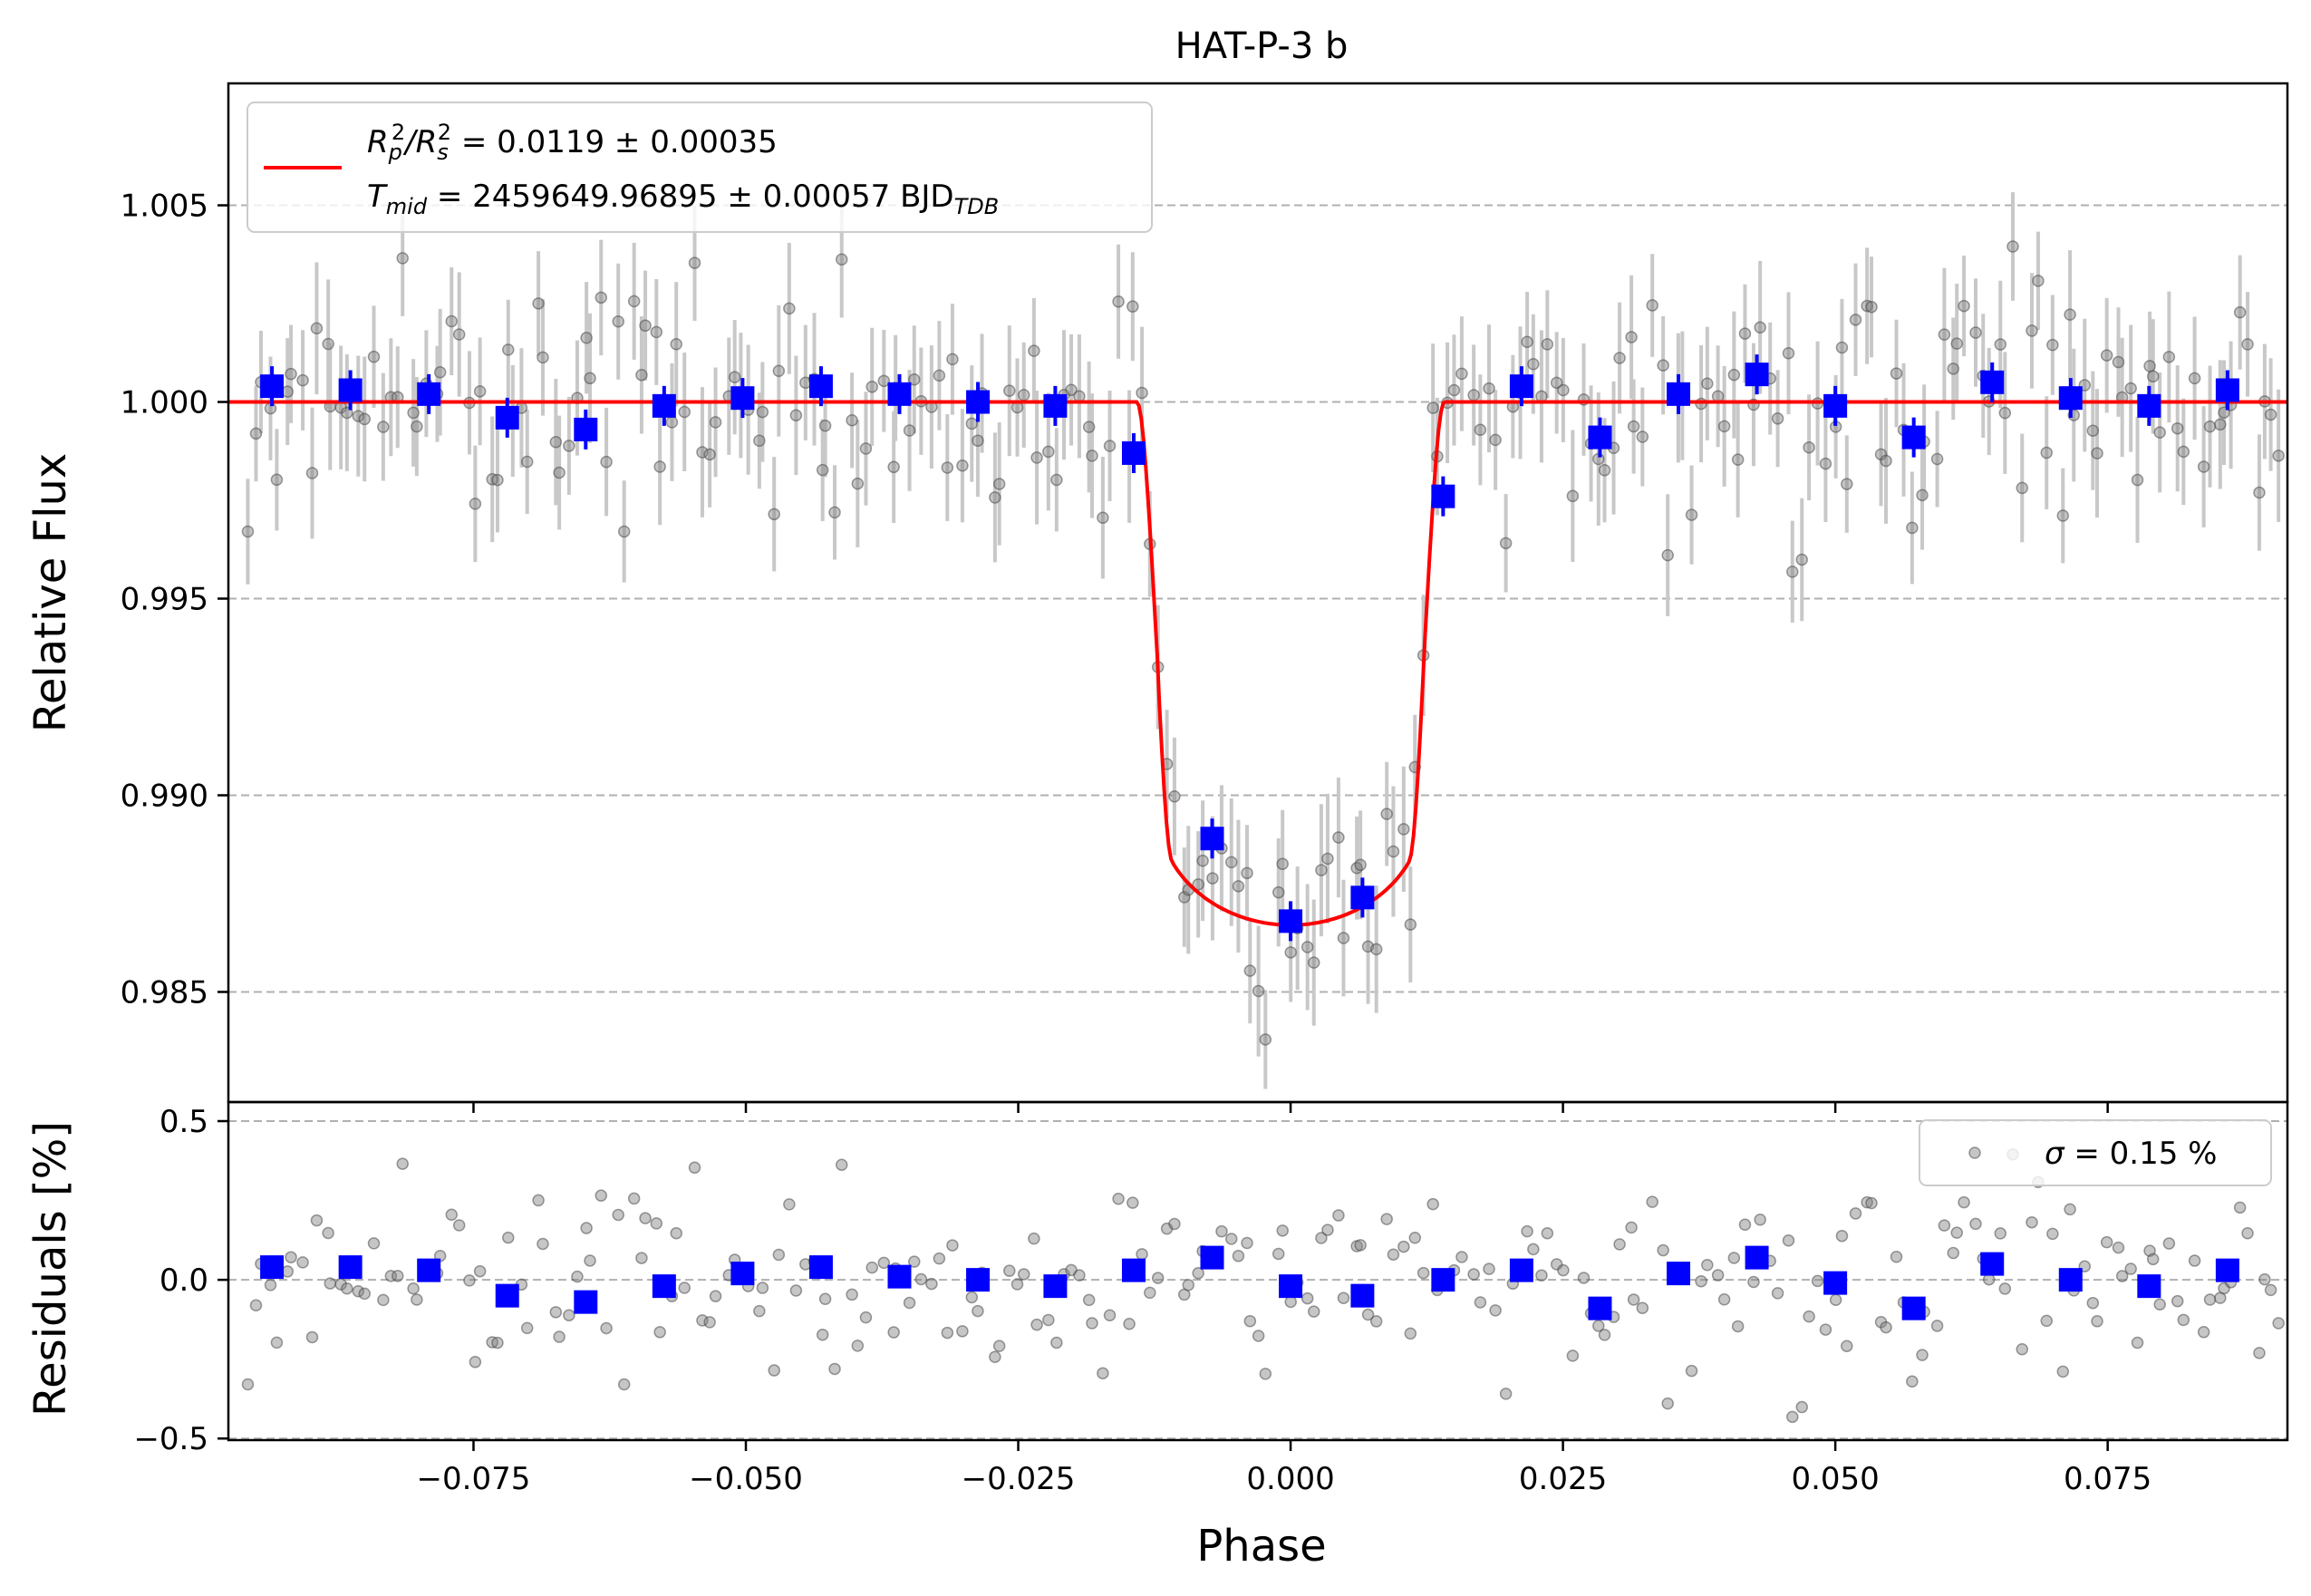 This screenshot has width=2311, height=1596. Describe the element at coordinates (664, 405) in the screenshot. I see `binned-point` at that location.